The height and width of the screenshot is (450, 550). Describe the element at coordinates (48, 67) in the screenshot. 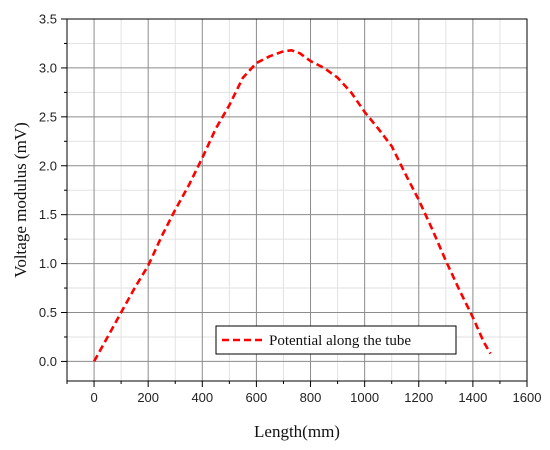

I see `y-tick-label: 3.0` at that location.